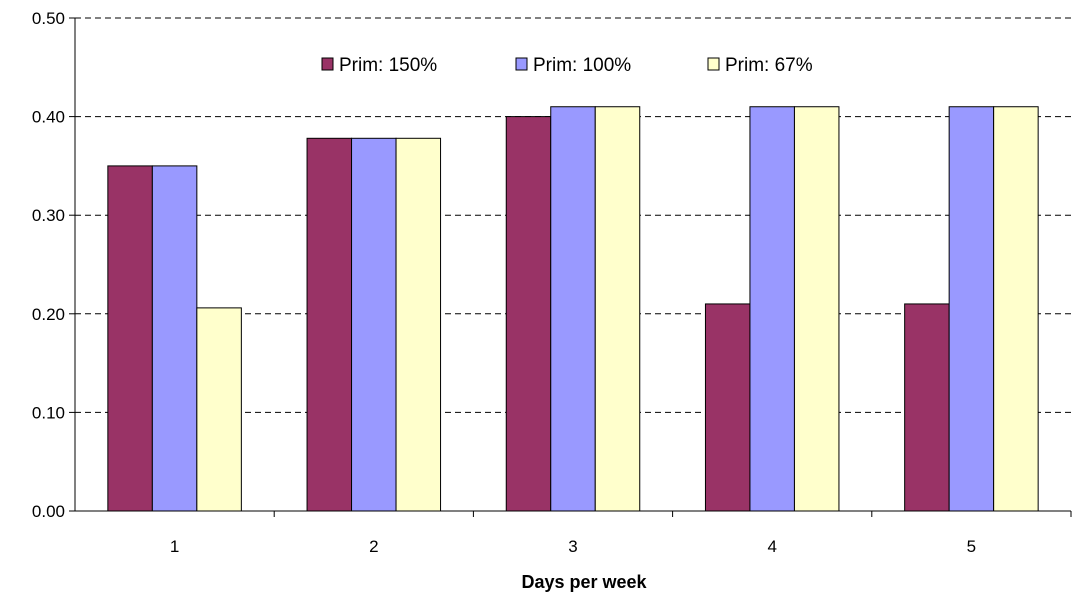 The width and height of the screenshot is (1091, 599). I want to click on legend-label: Prim: 100%, so click(582, 65).